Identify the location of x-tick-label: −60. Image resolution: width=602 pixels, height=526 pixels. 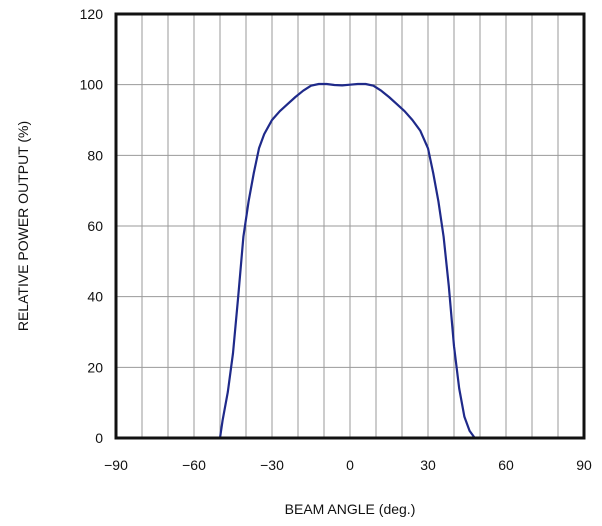
(194, 465).